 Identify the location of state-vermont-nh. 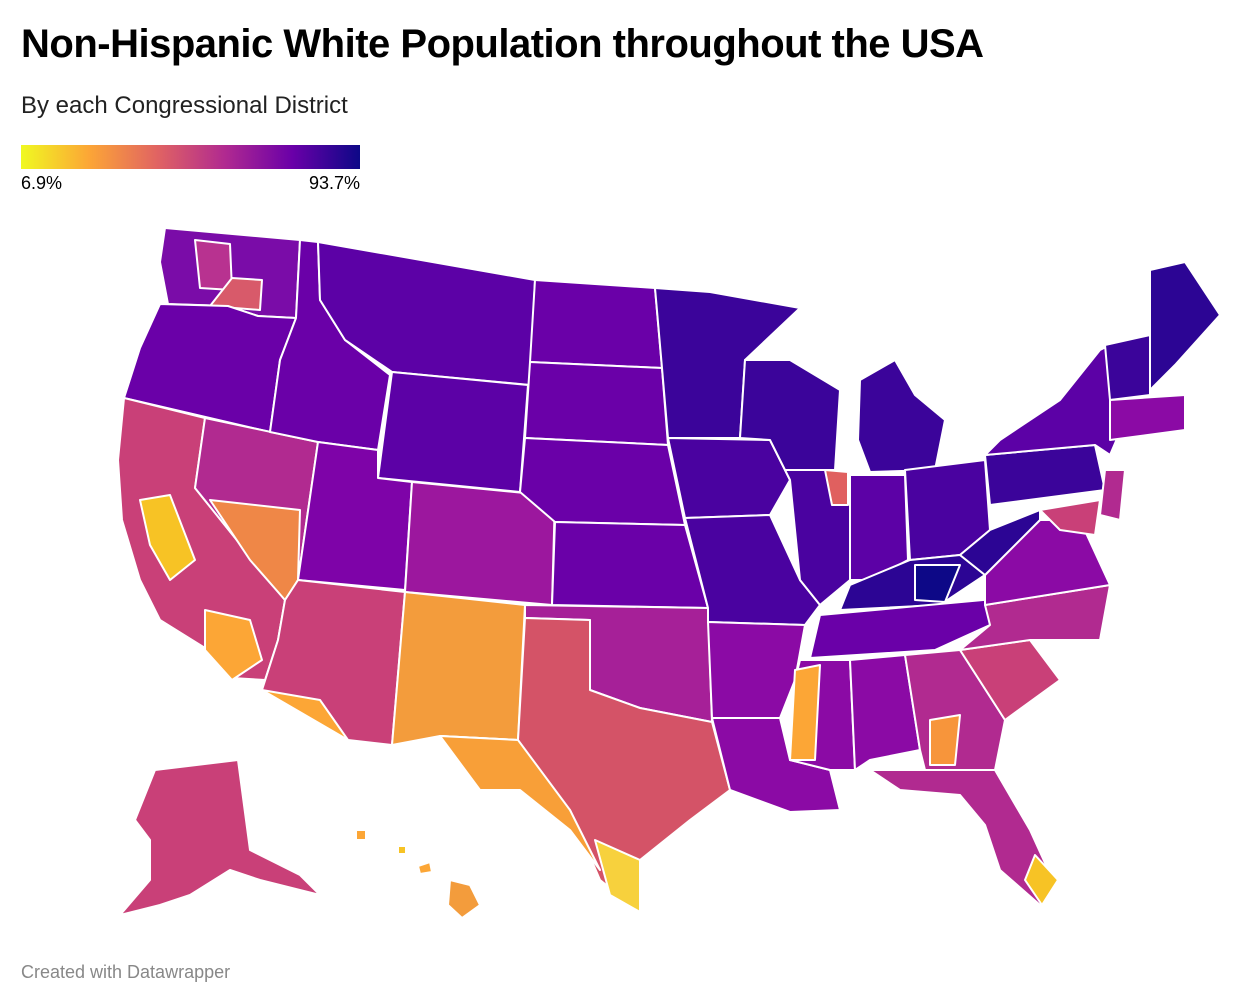
(1127, 367).